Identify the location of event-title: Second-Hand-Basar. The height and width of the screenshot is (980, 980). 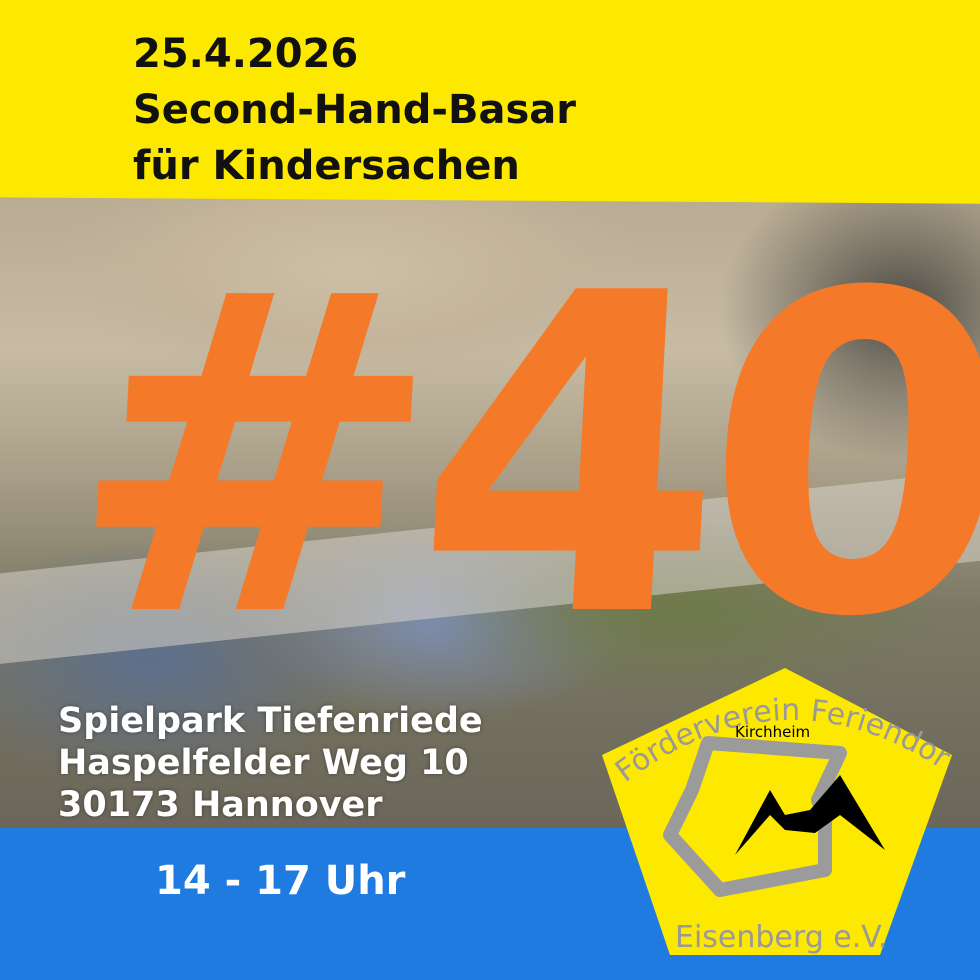
(355, 110).